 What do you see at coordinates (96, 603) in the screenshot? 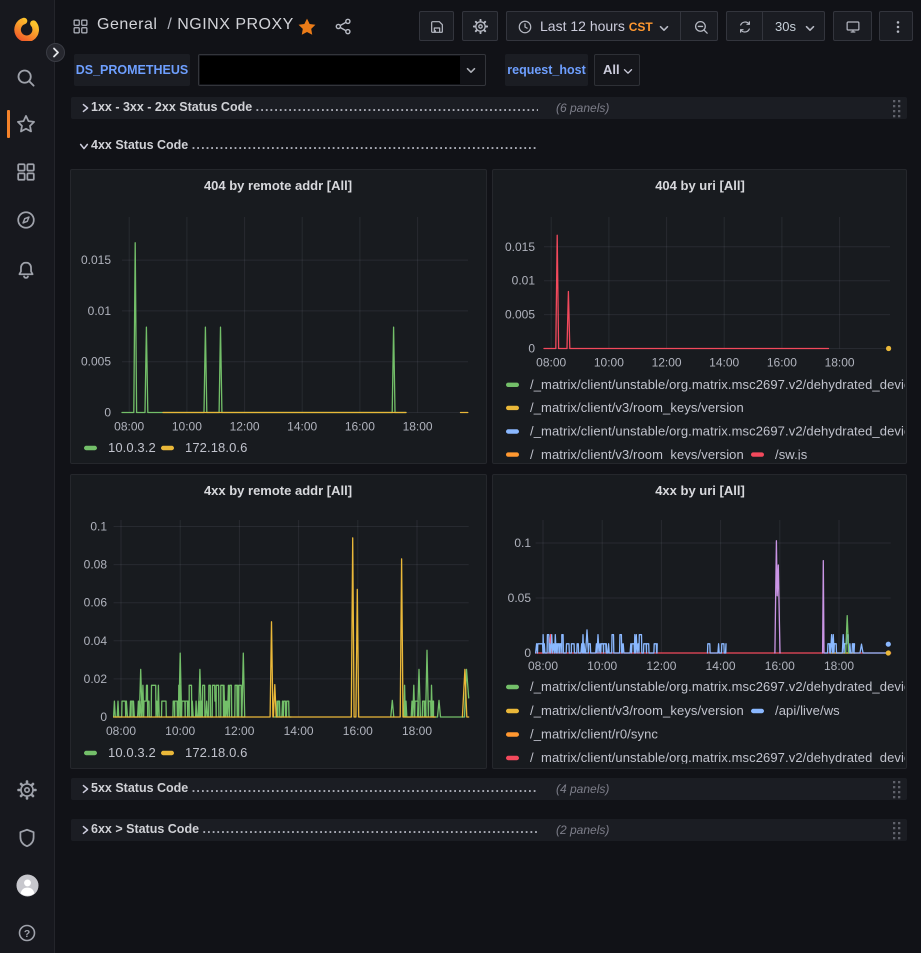
I see `svg-text: 0.06` at bounding box center [96, 603].